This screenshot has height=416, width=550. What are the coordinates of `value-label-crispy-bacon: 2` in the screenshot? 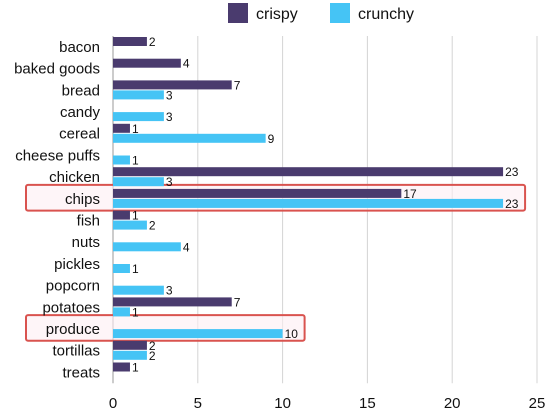 It's located at (152, 42).